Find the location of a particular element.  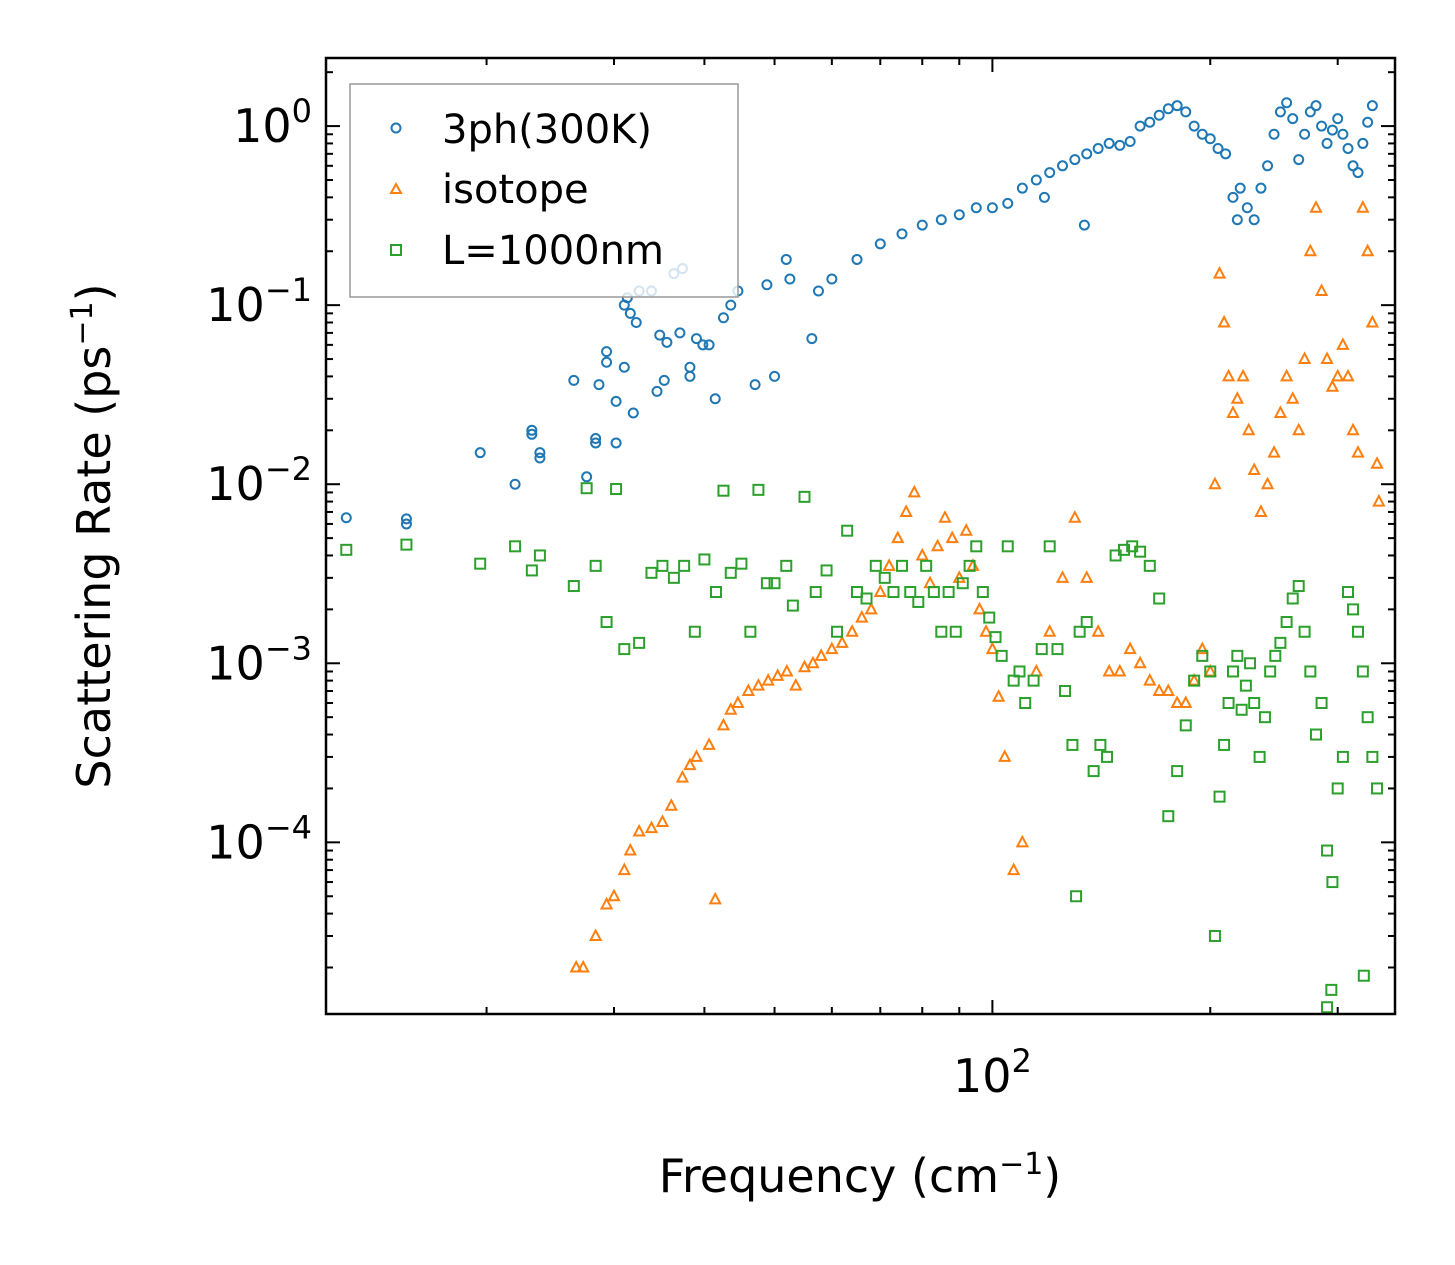

x-axis-label-end: ) is located at coordinates (1052, 1176).